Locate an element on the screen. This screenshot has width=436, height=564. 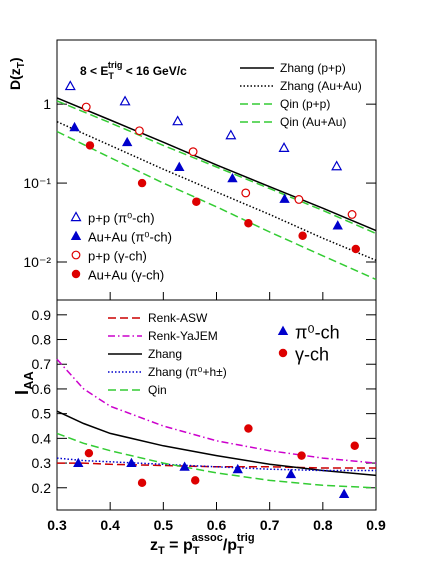
y-tick-label: 0.8 is located at coordinates (42, 340).